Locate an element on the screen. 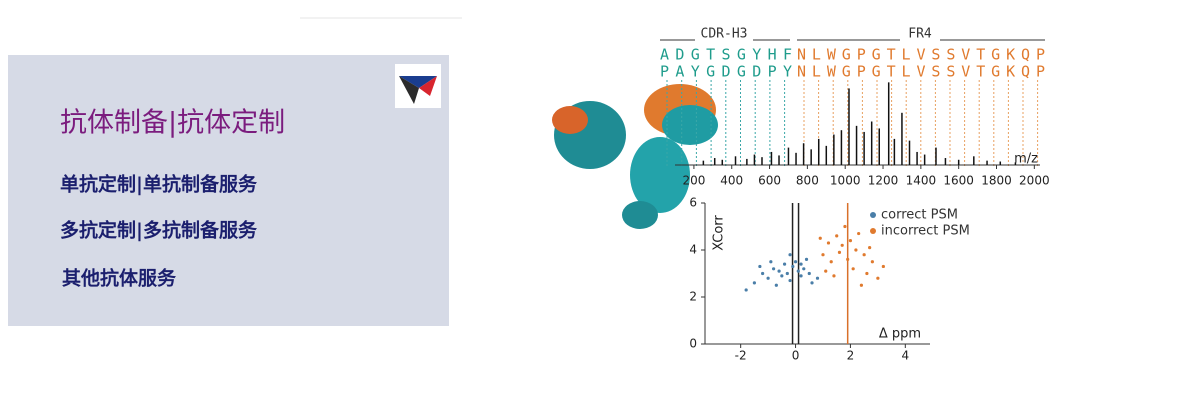  x-tick-label: 0 is located at coordinates (796, 356).